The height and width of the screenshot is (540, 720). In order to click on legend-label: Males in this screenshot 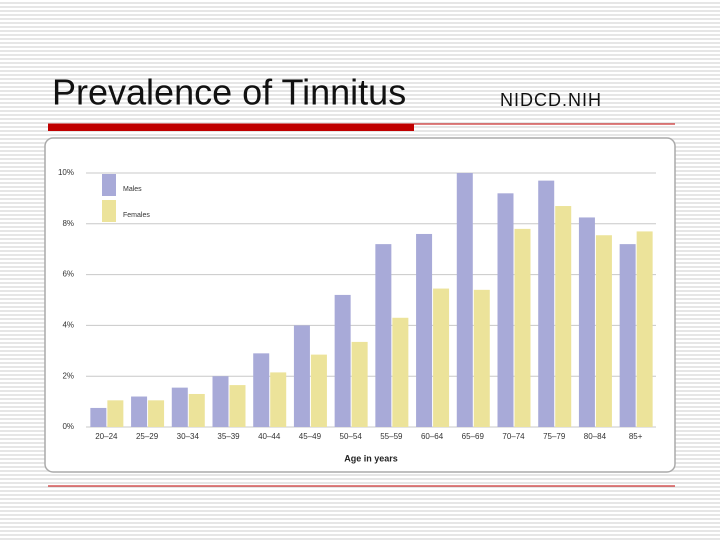, I will do `click(132, 189)`.